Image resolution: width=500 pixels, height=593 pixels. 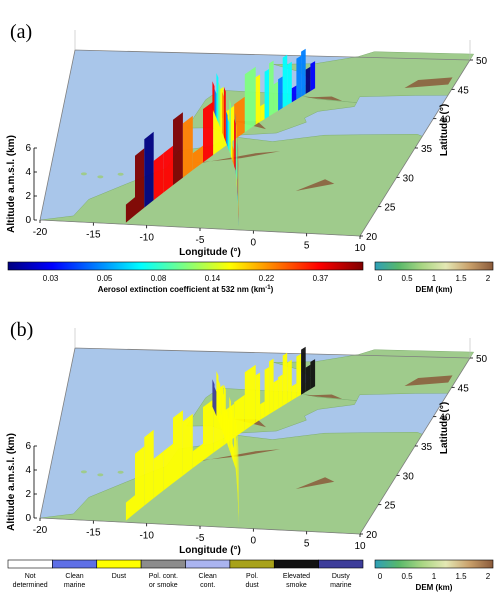 I want to click on lon-tick-0: 0, so click(x=254, y=541).